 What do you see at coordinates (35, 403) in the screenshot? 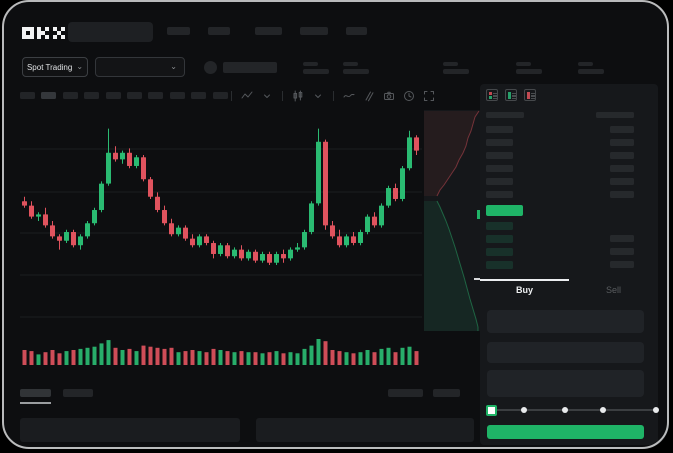
I see `active-orders-tab-underline` at bounding box center [35, 403].